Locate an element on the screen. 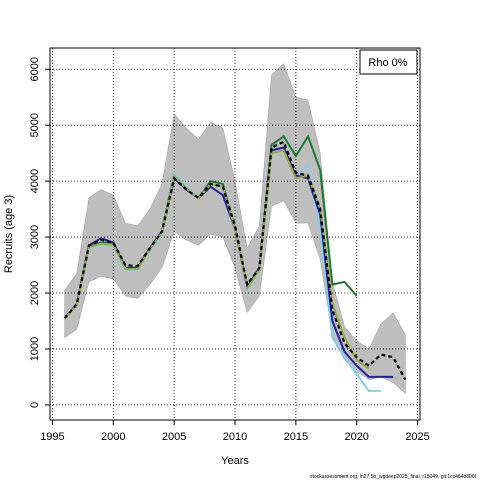 The image size is (480, 485). y-tick-label: 6000 is located at coordinates (35, 69).